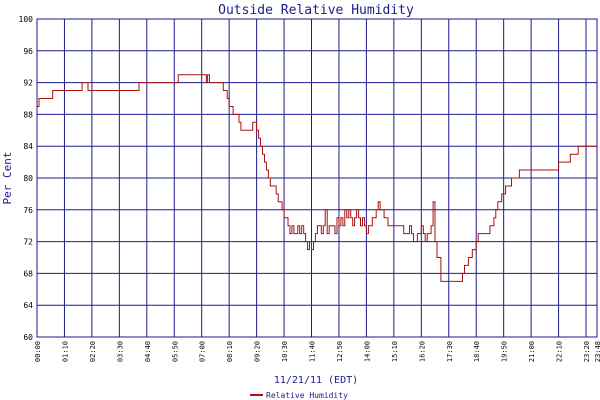  Describe the element at coordinates (230, 351) in the screenshot. I see `x-tick-label: 08:10` at that location.